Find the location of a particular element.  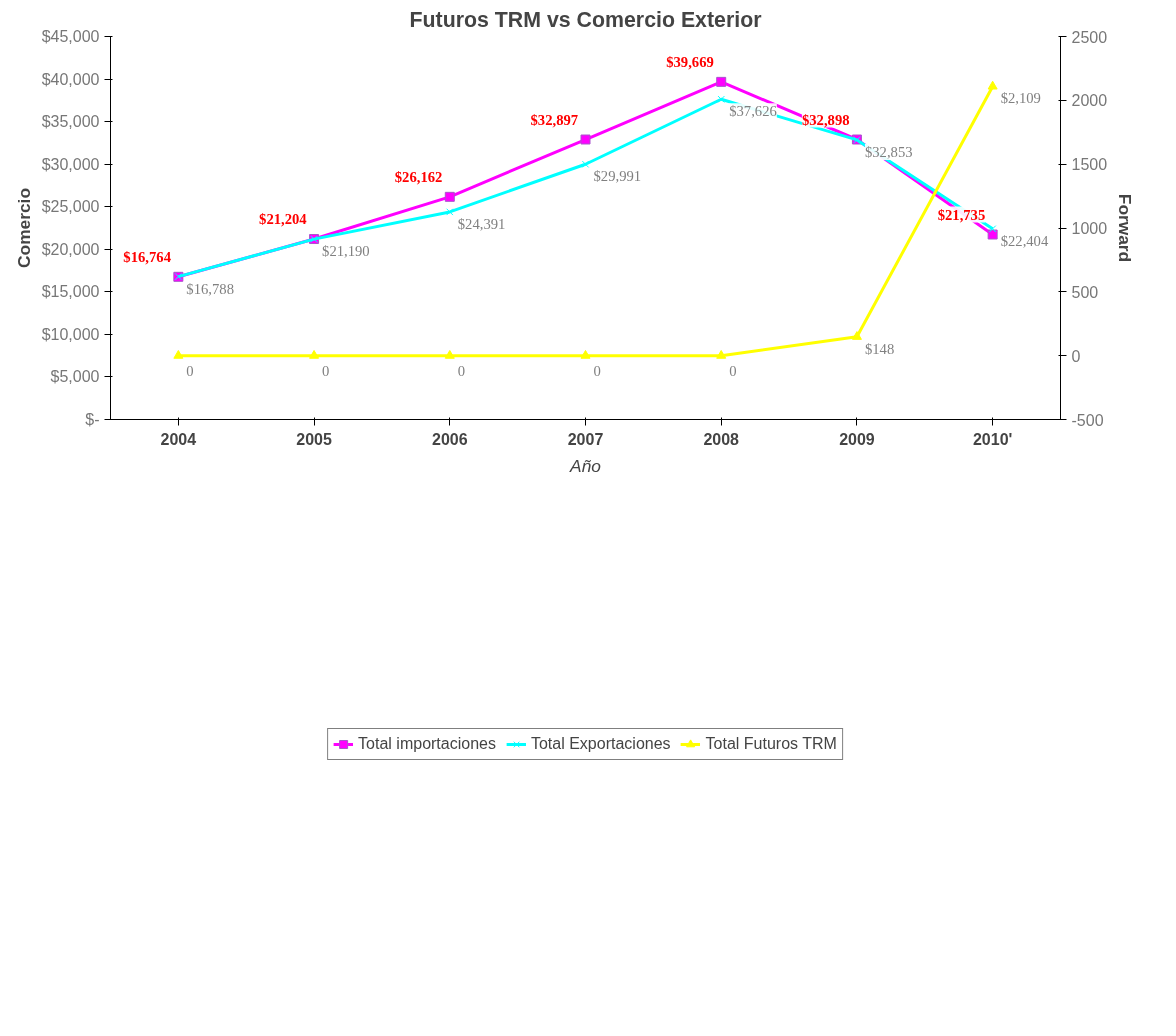

x-axis-title: Año is located at coordinates (585, 465).